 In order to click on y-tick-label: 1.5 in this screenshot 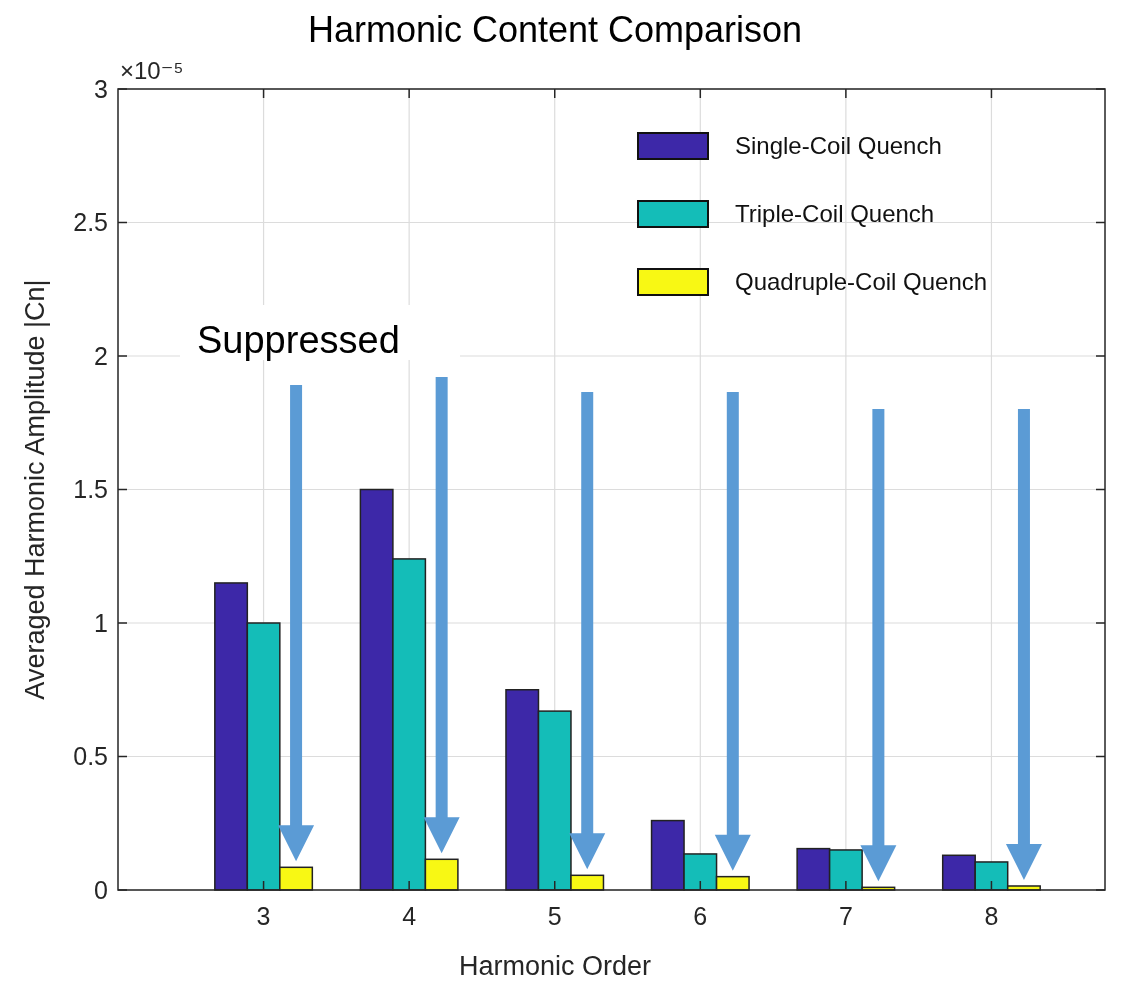, I will do `click(90, 489)`.